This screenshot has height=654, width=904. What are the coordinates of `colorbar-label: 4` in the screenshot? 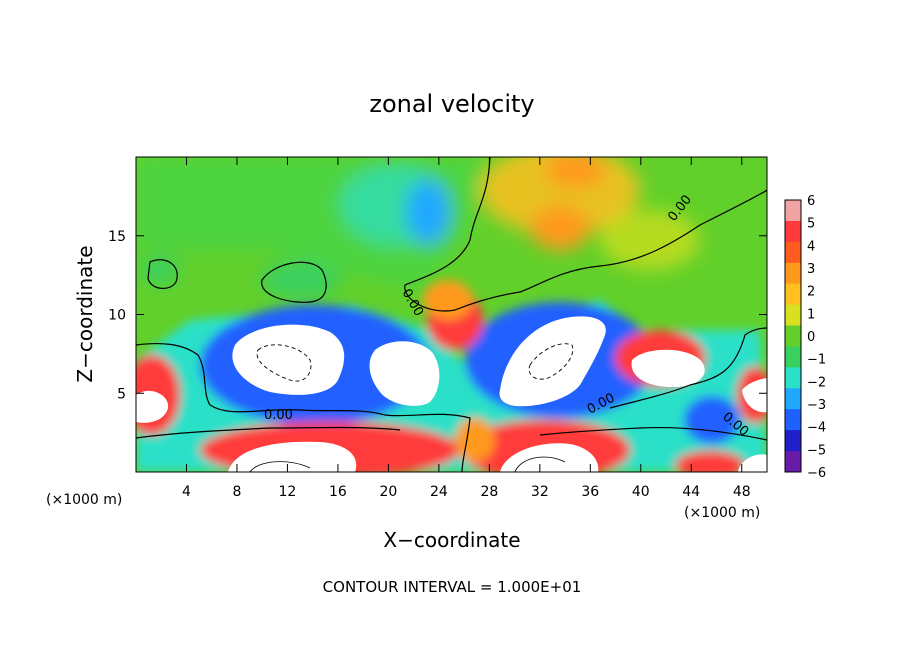 It's located at (811, 246).